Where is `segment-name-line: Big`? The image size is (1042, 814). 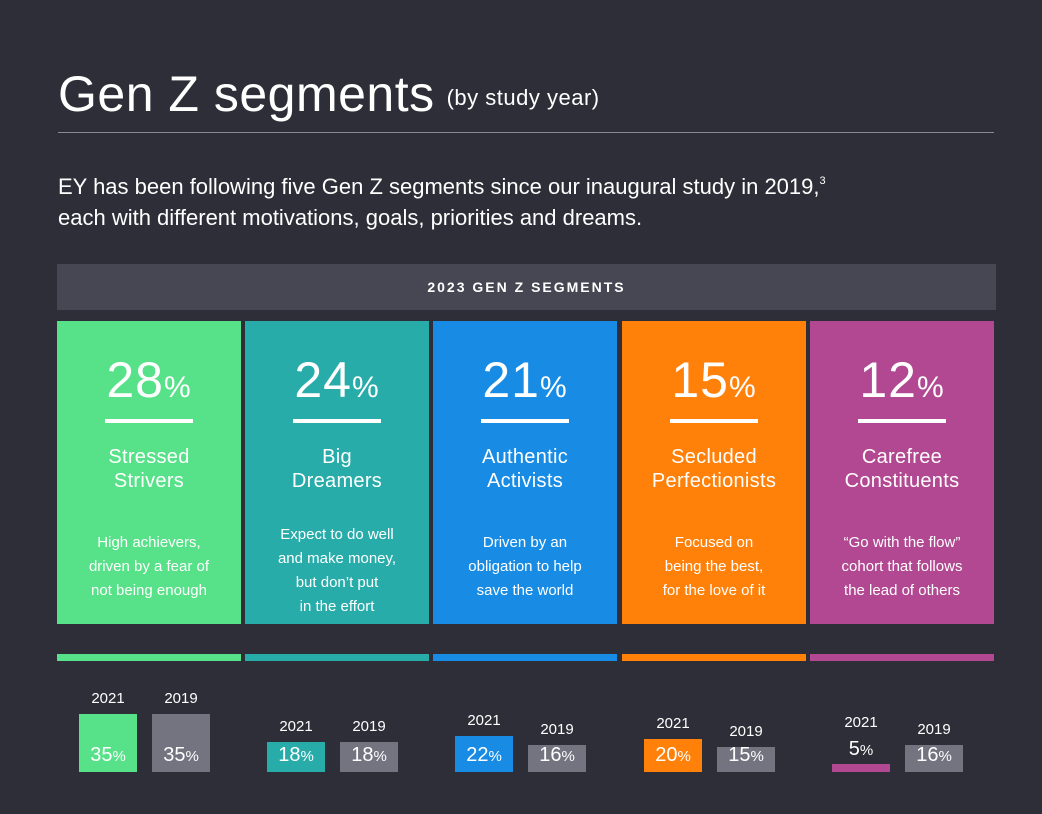 segment-name-line: Big is located at coordinates (337, 457).